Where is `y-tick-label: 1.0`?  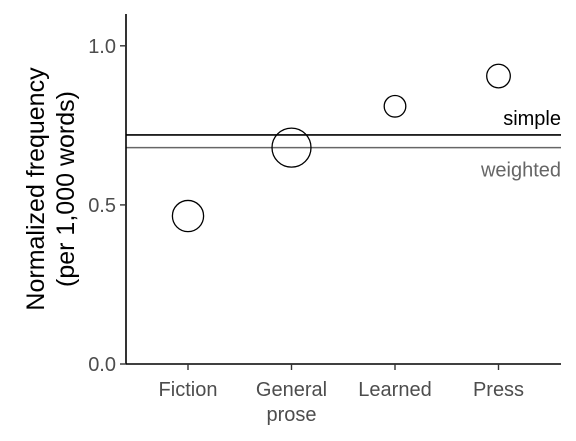 y-tick-label: 1.0 is located at coordinates (102, 47).